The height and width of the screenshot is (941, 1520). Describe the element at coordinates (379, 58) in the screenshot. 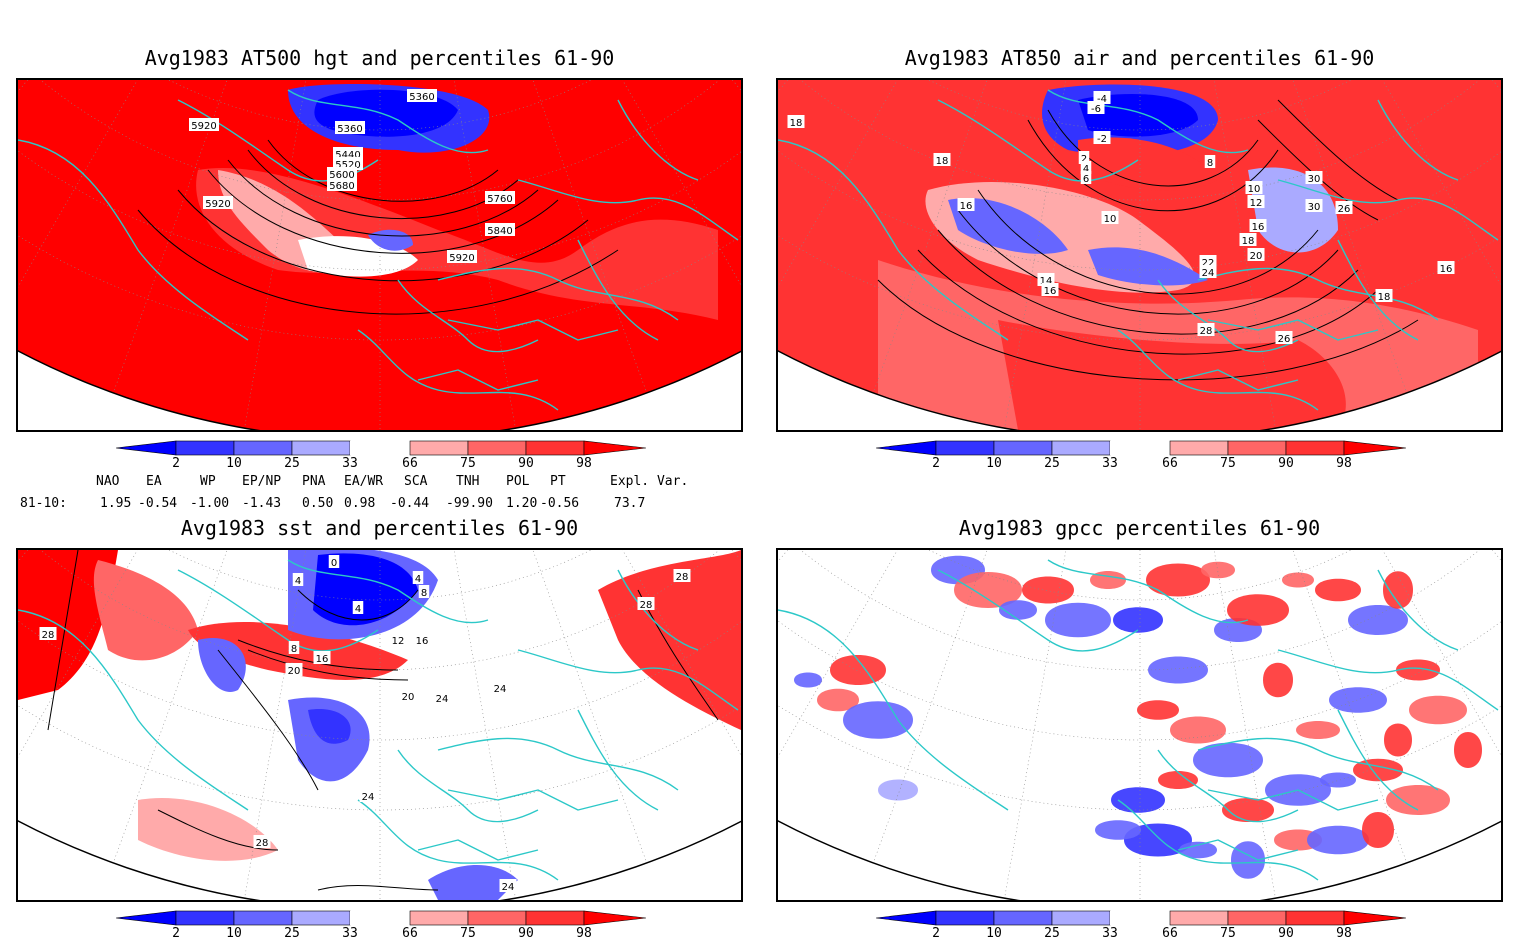

I see `panel-title-hgt: Avg1983 AT500 hgt and percentiles 61-90` at that location.